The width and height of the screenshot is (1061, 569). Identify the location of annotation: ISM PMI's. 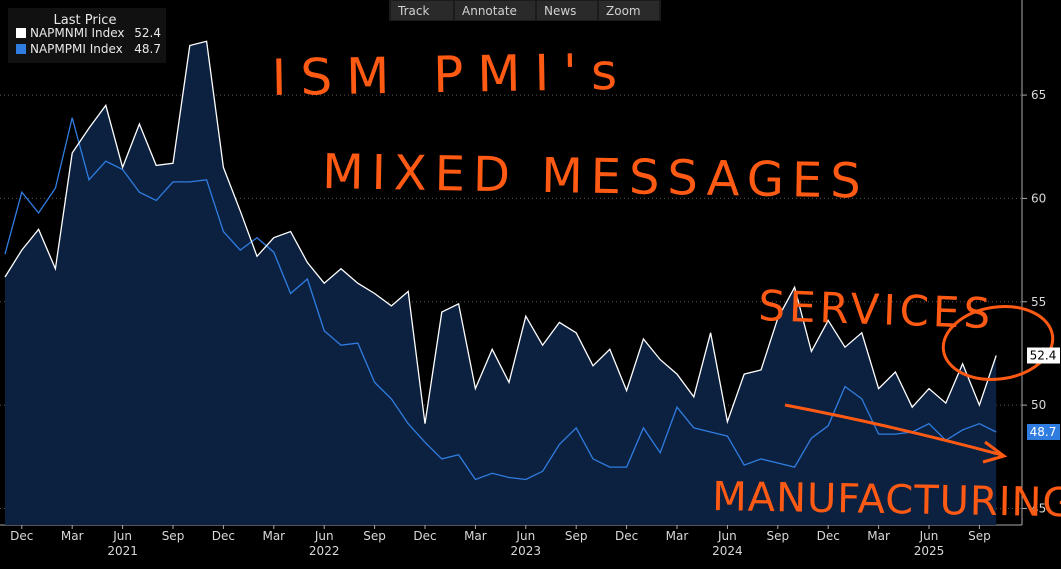
(451, 75).